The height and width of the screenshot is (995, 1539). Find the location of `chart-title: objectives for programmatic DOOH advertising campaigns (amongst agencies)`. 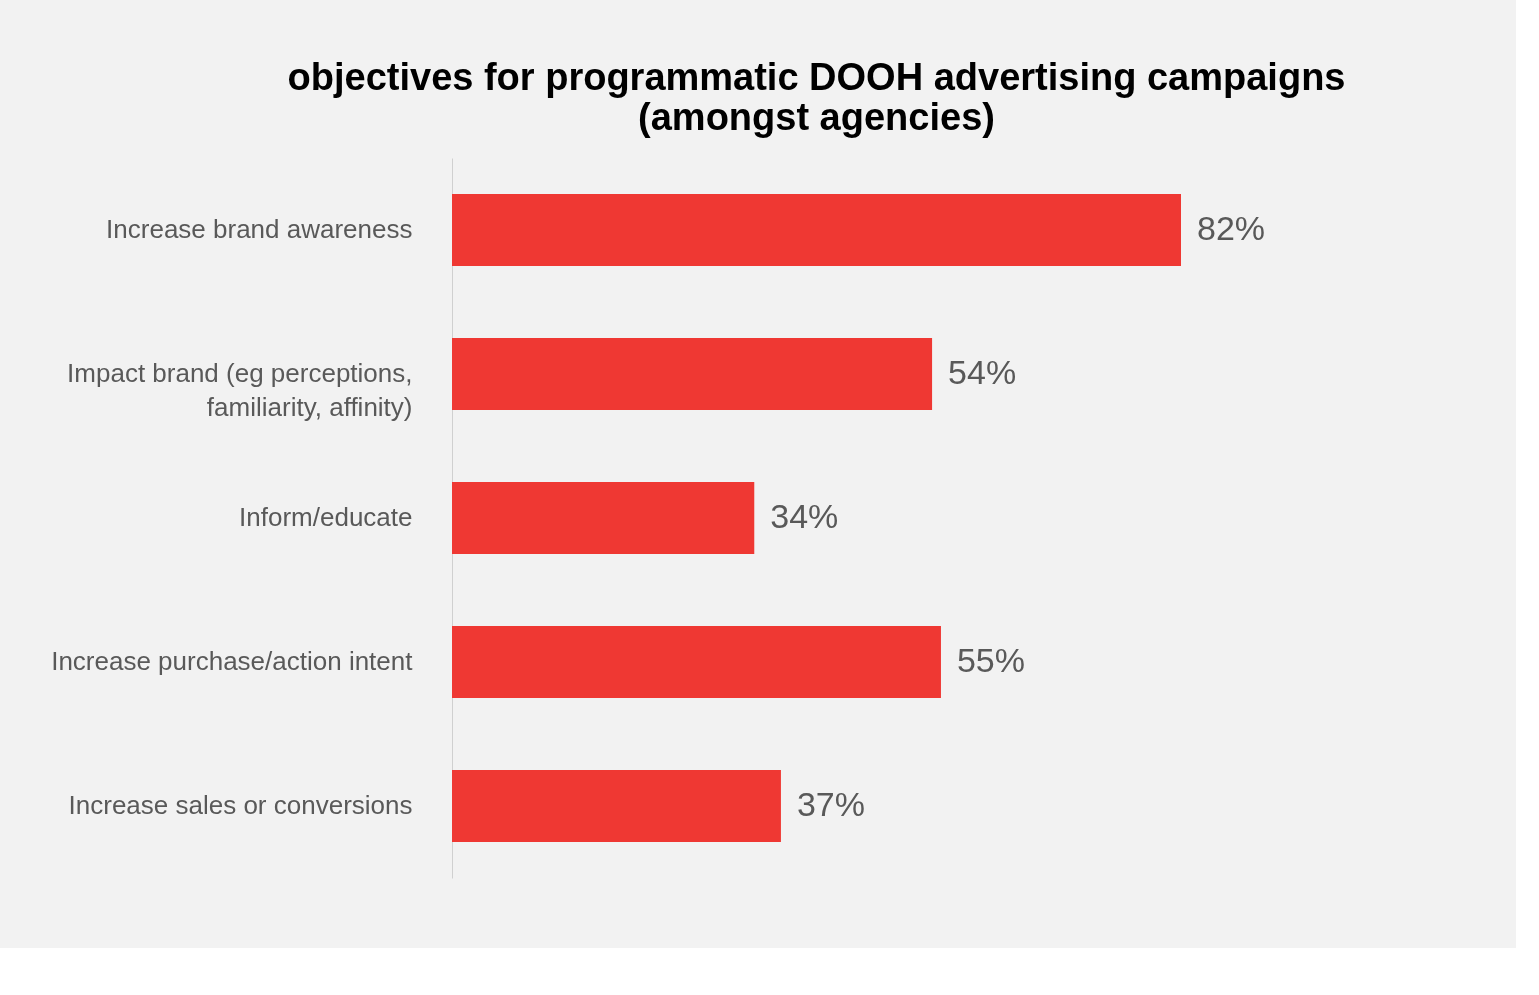

chart-title: objectives for programmatic DOOH advertising campaigns (amongst agencies) is located at coordinates (816, 97).